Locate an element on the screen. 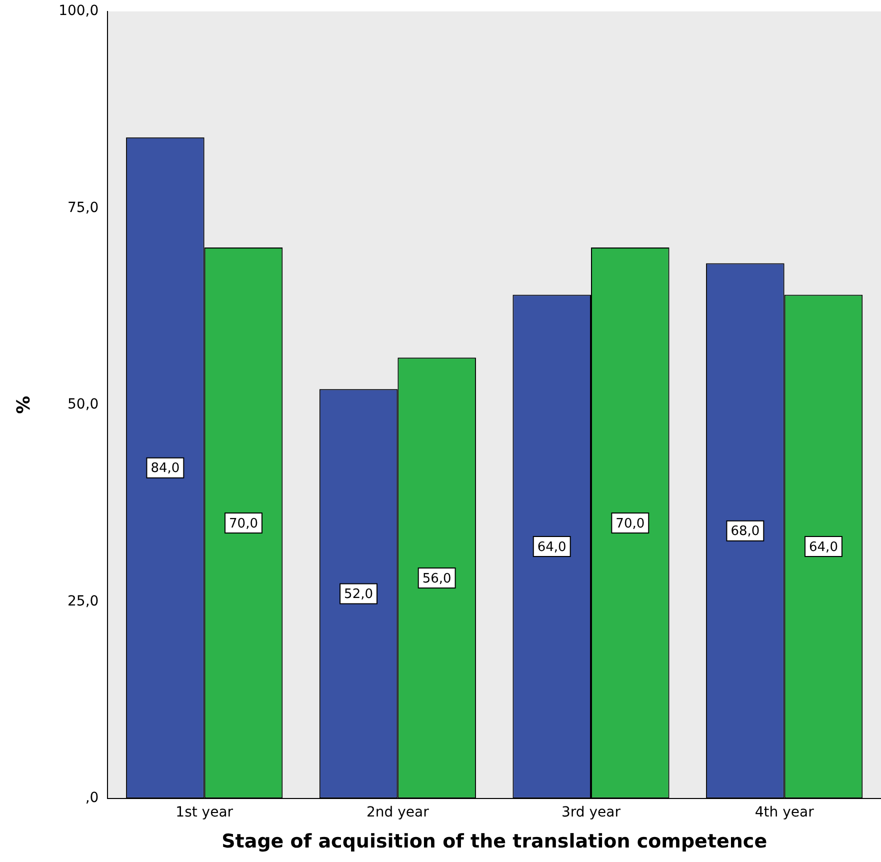 The height and width of the screenshot is (862, 881). x-tick-label: 3rd year is located at coordinates (591, 812).